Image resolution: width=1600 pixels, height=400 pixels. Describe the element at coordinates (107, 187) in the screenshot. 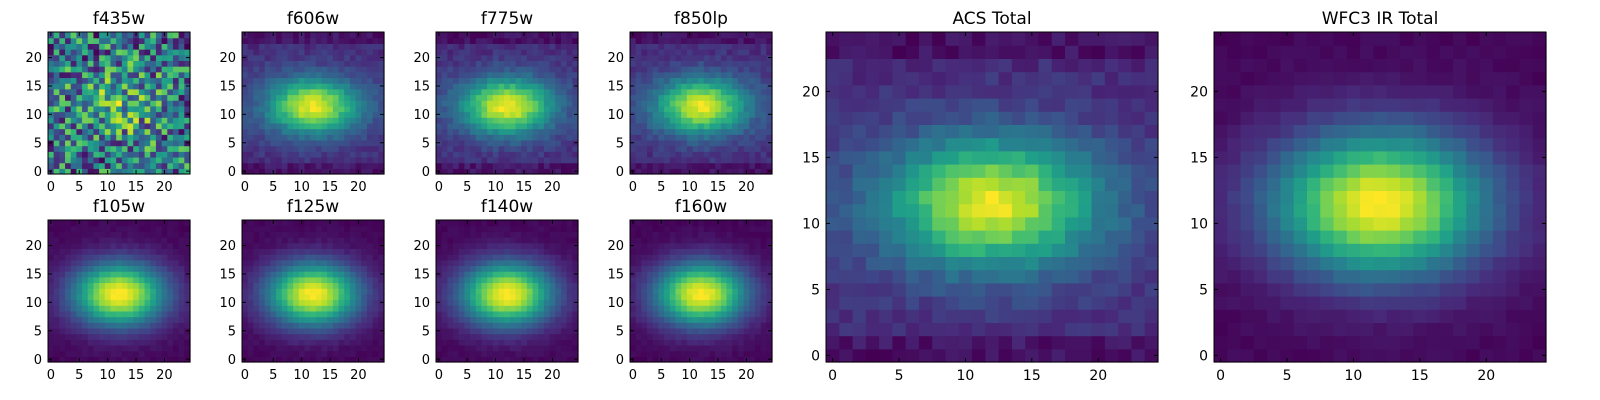

I see `x-tick-label: 10` at that location.